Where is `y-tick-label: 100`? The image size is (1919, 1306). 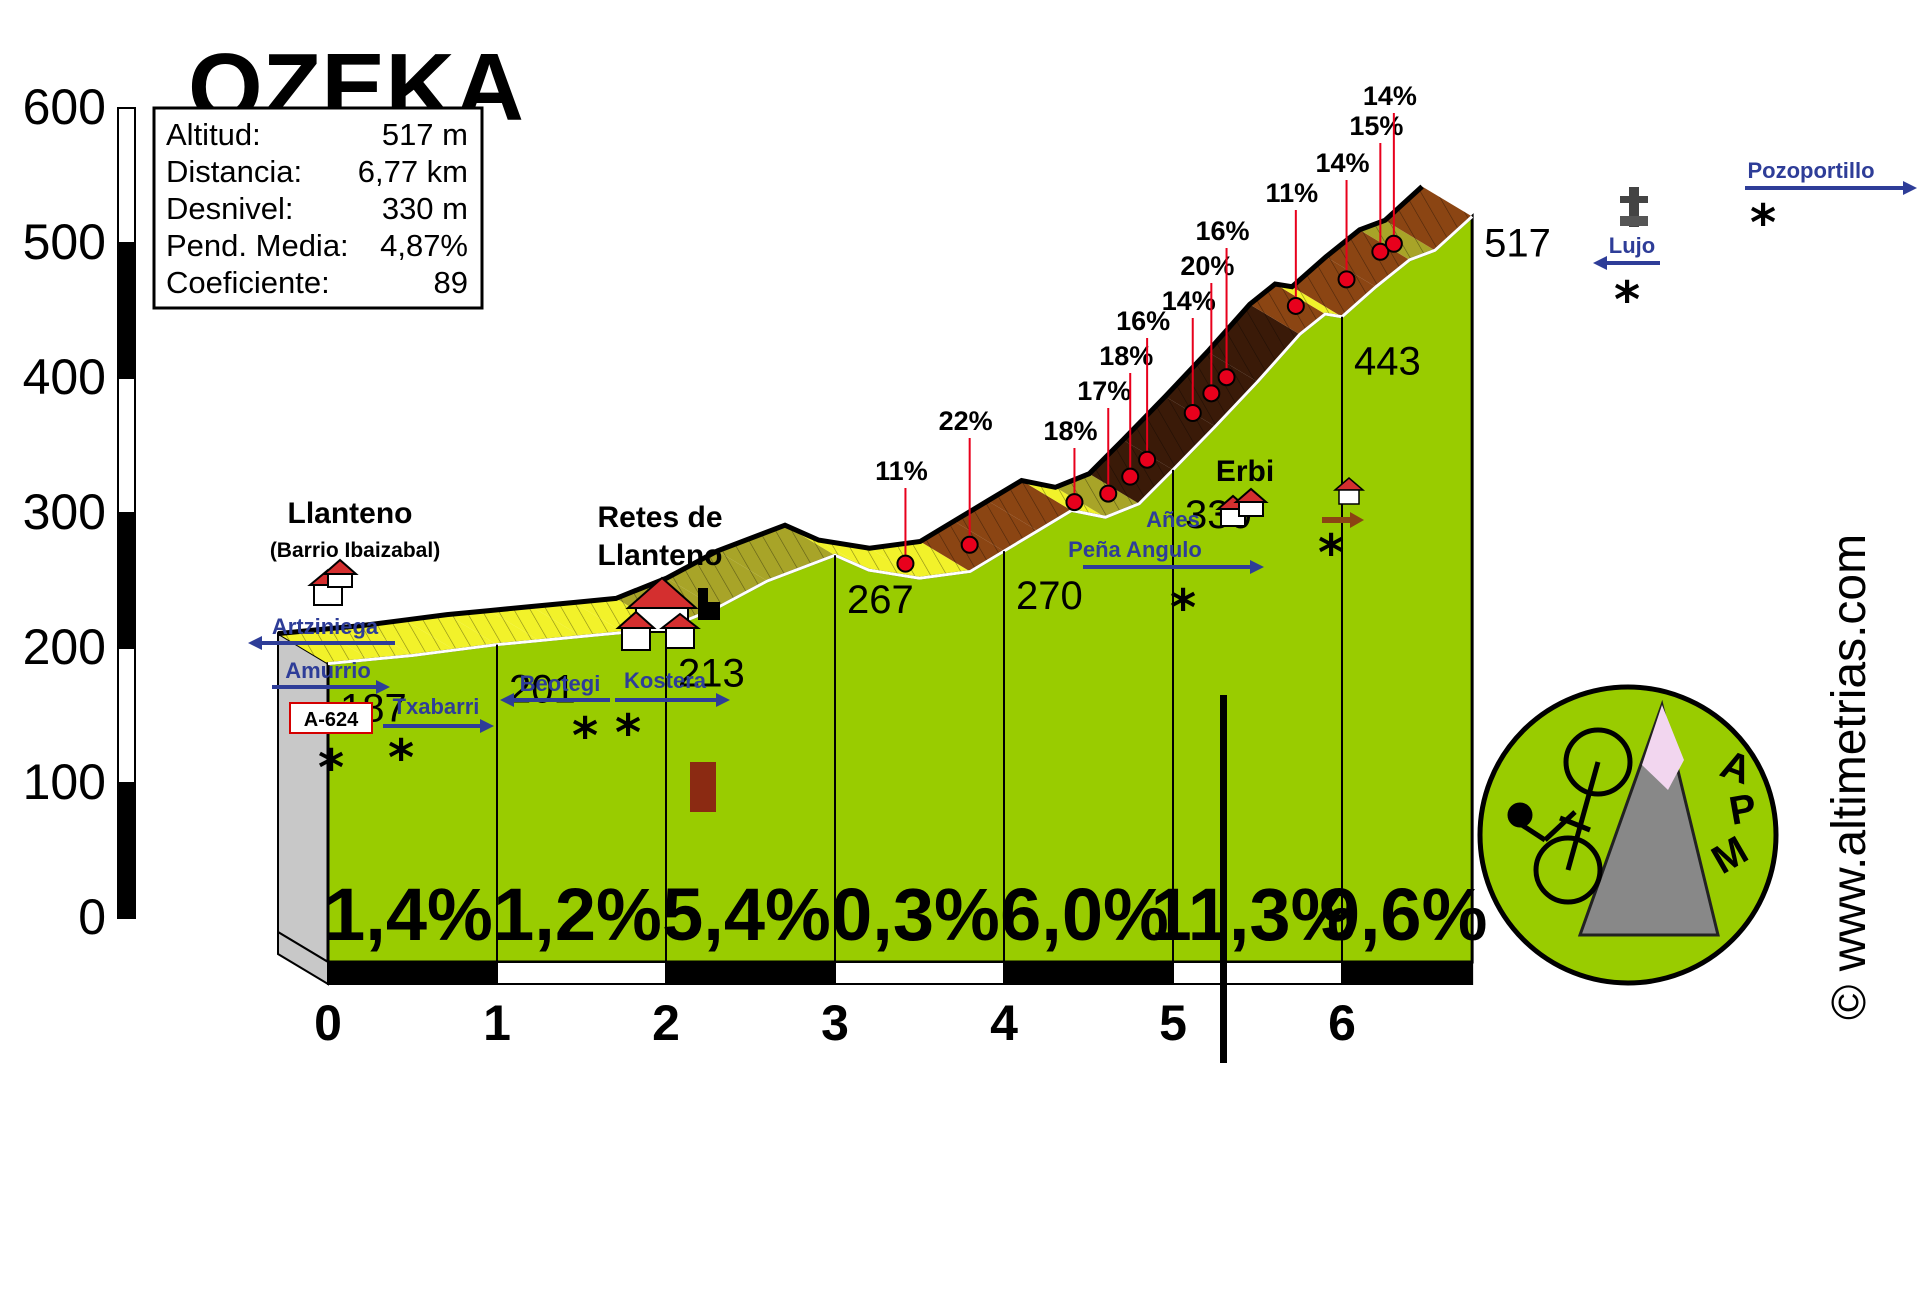
y-tick-label: 100 is located at coordinates (64, 782).